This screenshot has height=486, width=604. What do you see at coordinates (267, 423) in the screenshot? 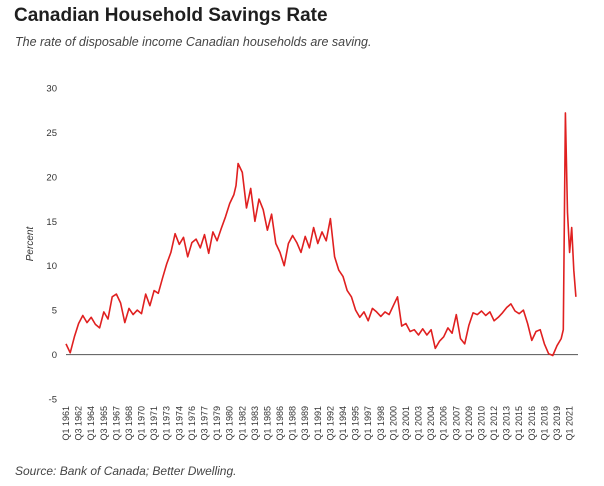
I see `x-tick-label: Q1 1985` at bounding box center [267, 423].